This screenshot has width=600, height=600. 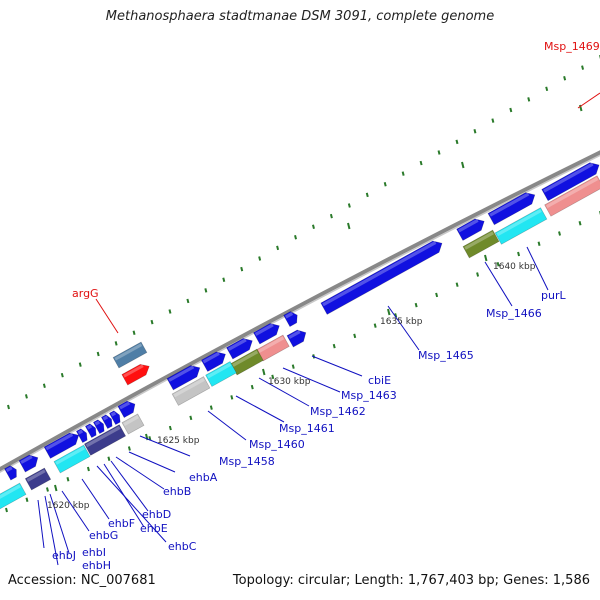 What do you see at coordinates (277, 444) in the screenshot?
I see `gene-label-msp-1460: Msp_1460` at bounding box center [277, 444].